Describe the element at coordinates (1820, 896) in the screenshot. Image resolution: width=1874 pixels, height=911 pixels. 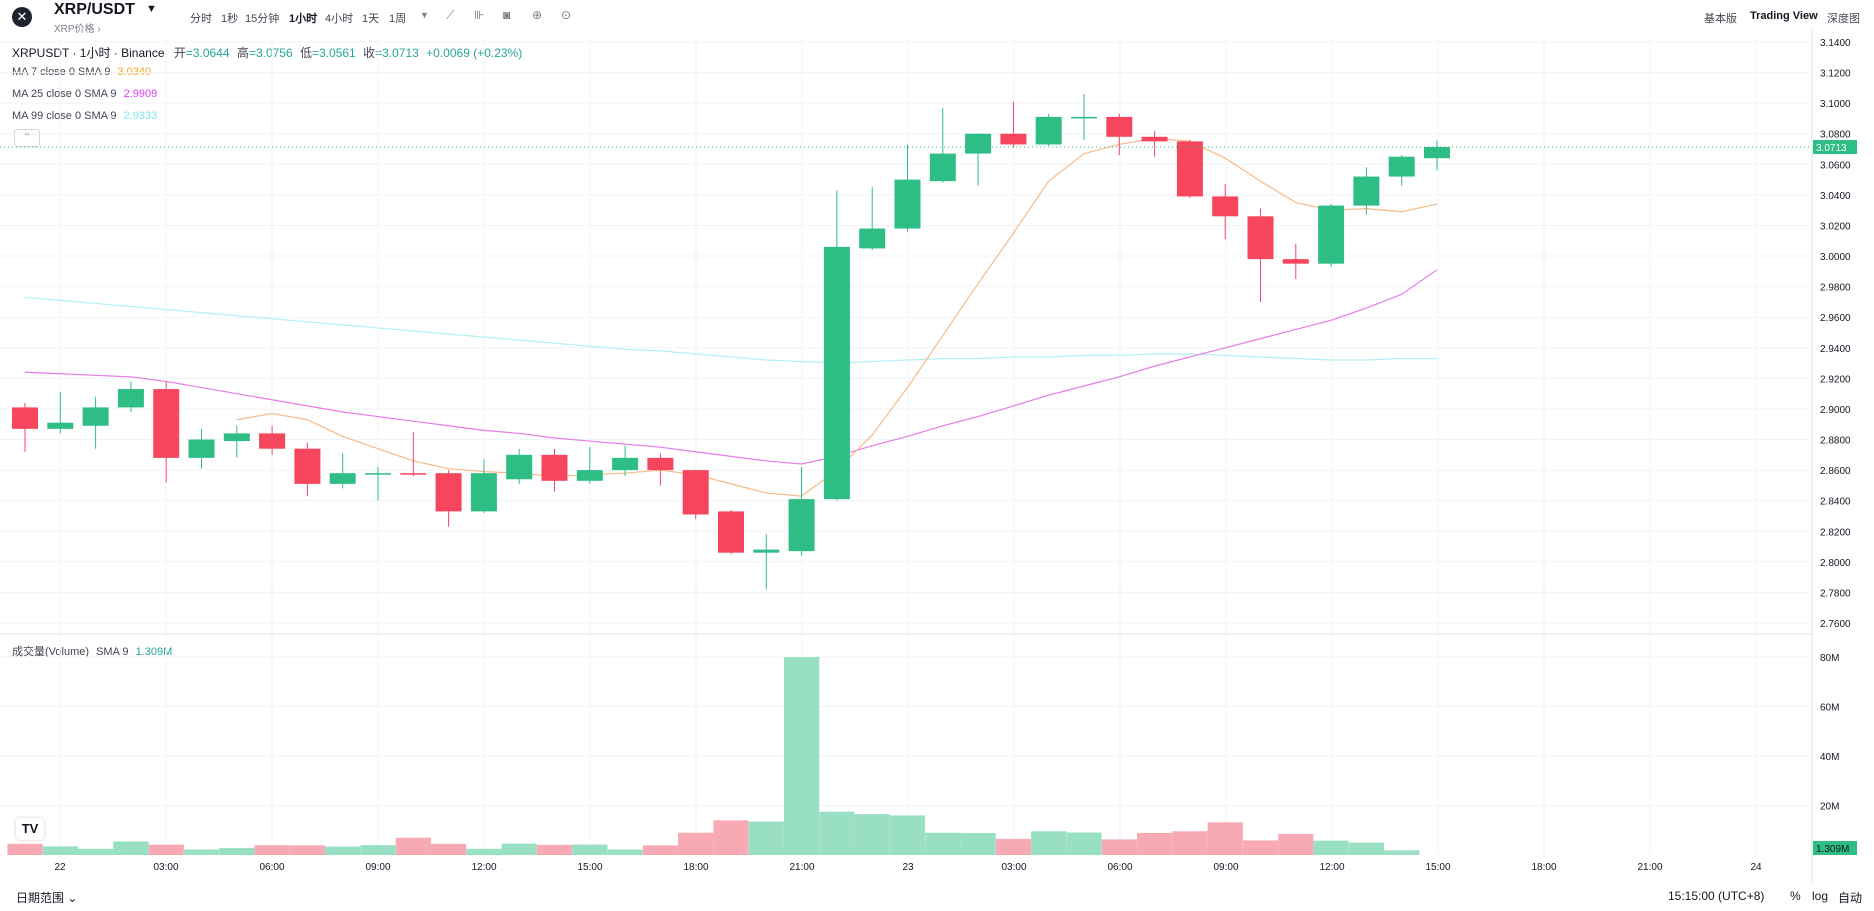
I see `log-toggle: log` at that location.